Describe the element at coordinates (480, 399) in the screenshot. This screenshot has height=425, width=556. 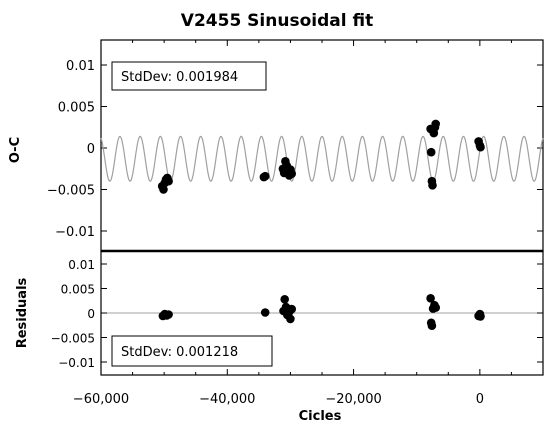
I see `xtick-label: 0` at that location.